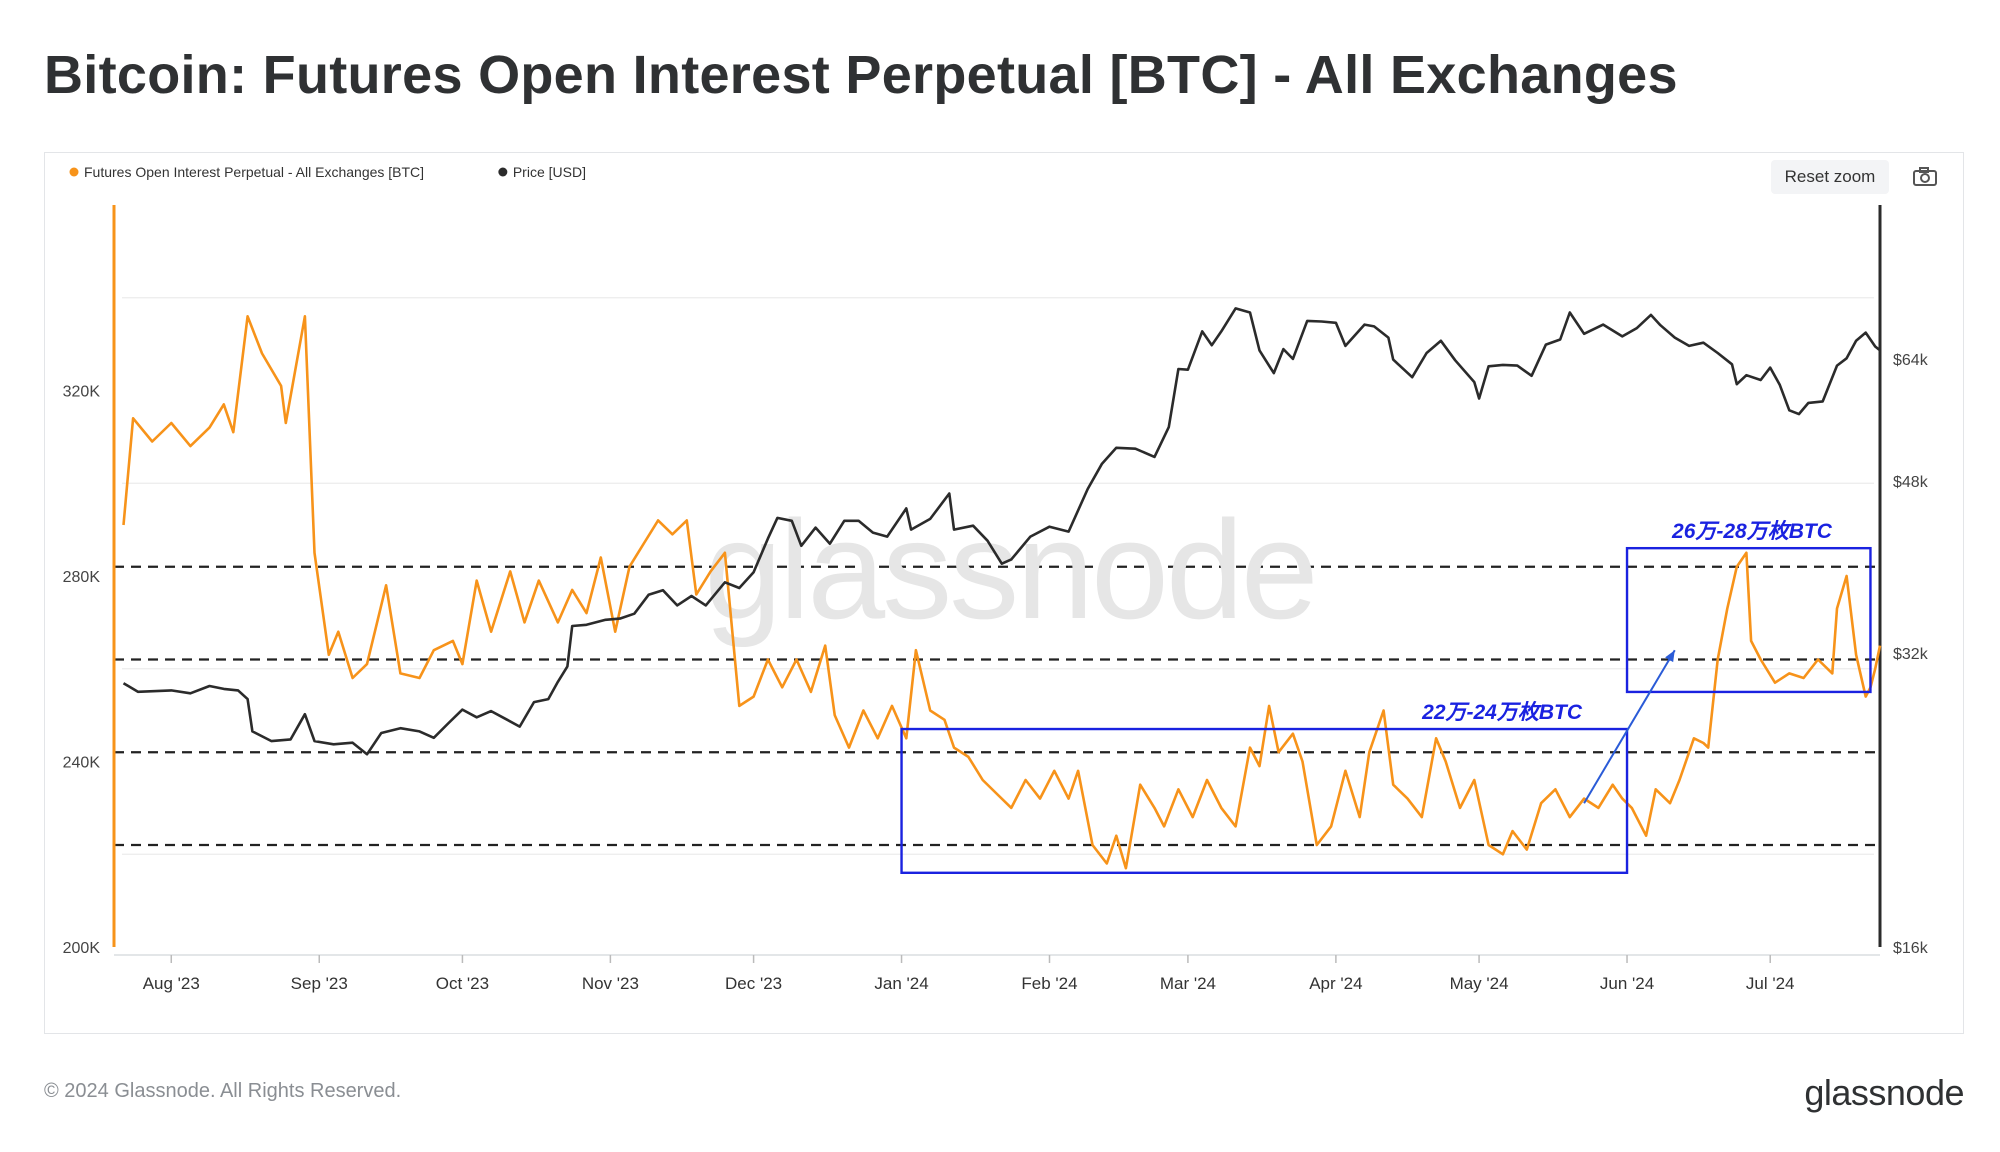 This screenshot has height=1152, width=2000. What do you see at coordinates (1752, 531) in the screenshot?
I see `annotation-label: 26万-28万枚BTC` at bounding box center [1752, 531].